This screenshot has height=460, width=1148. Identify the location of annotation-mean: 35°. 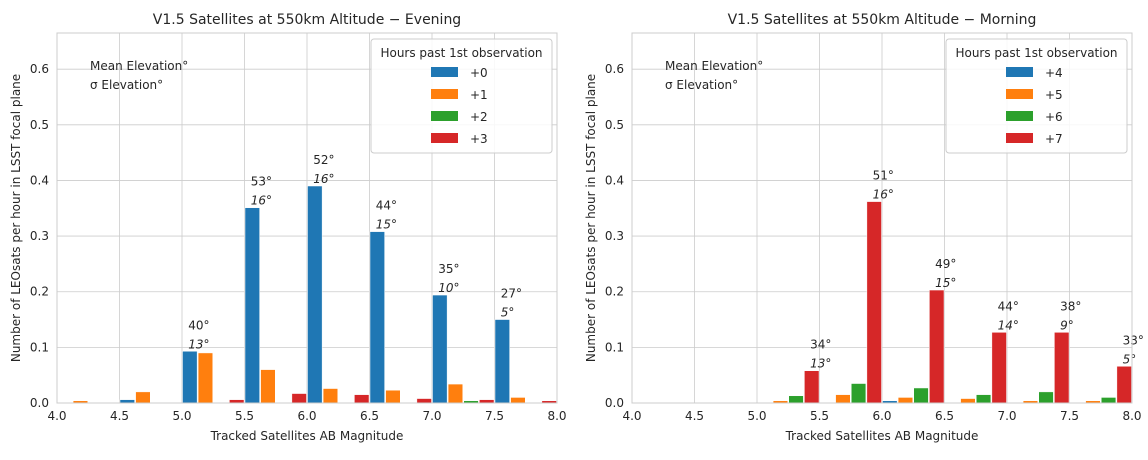
(448, 269).